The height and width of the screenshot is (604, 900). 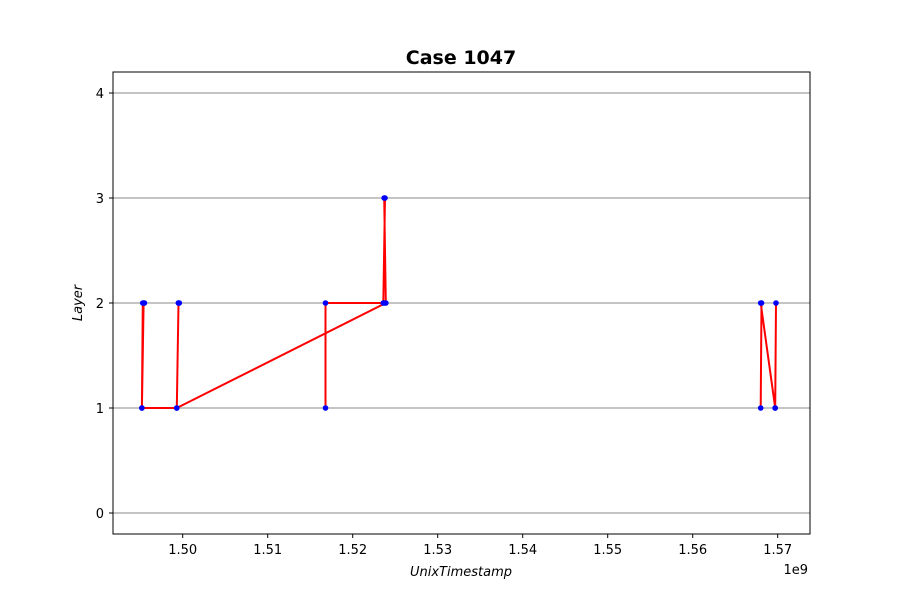 What do you see at coordinates (100, 409) in the screenshot?
I see `y-tick-label: 1` at bounding box center [100, 409].